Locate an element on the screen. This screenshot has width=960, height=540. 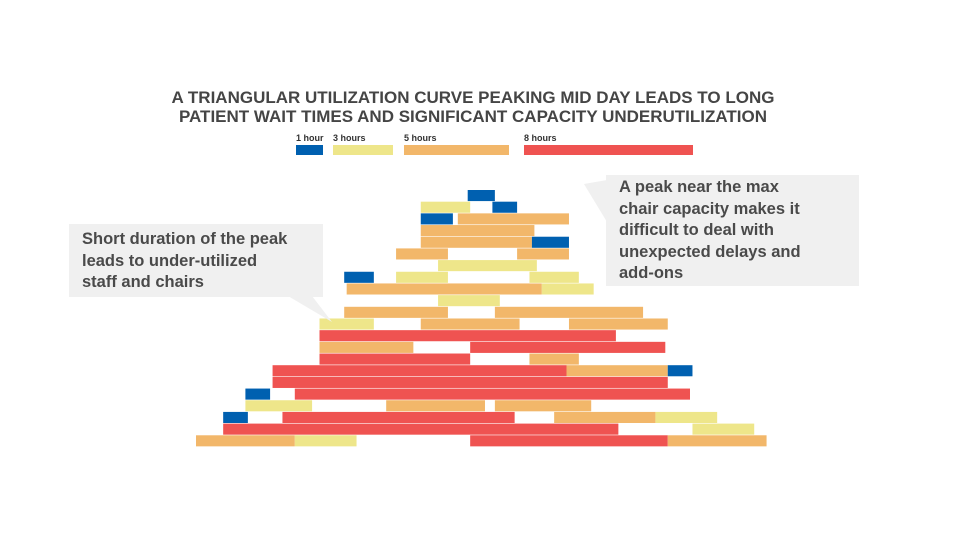
bar-row-21-seg-0-5h is located at coordinates (245, 441).